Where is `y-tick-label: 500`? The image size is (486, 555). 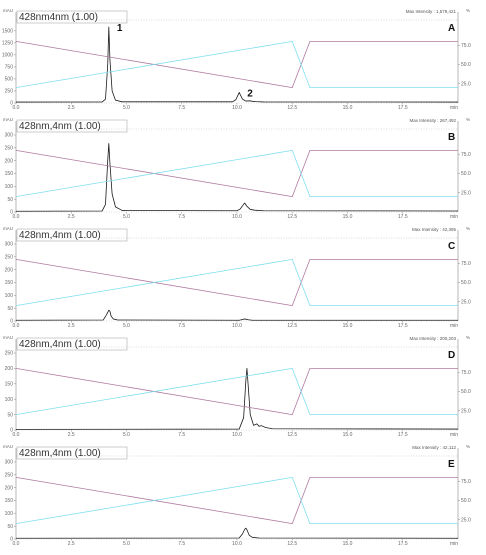 y-tick-label: 500 is located at coordinates (9, 80).